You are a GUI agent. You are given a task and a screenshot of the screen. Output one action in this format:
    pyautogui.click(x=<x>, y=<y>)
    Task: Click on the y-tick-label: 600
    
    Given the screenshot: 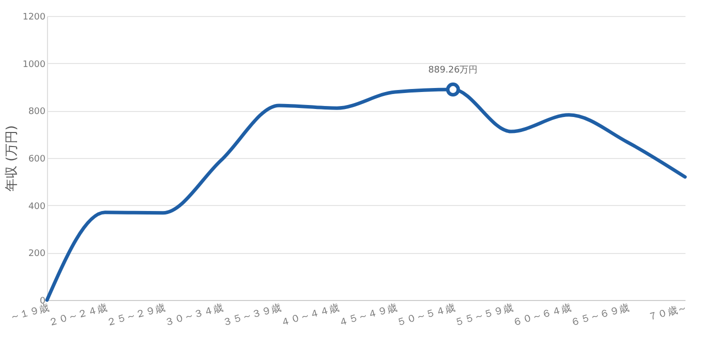 What is the action you would take?
    pyautogui.click(x=37, y=159)
    